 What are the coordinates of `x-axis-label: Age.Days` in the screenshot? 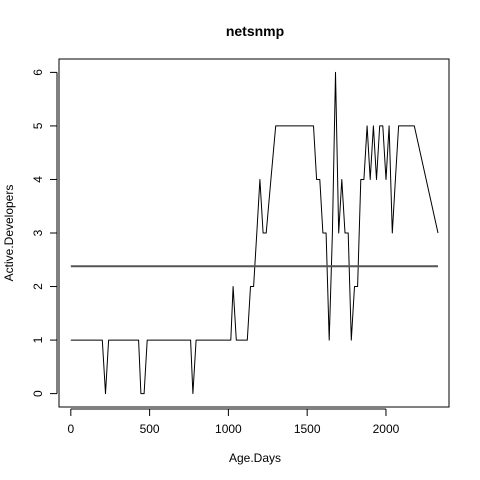 It's located at (255, 458).